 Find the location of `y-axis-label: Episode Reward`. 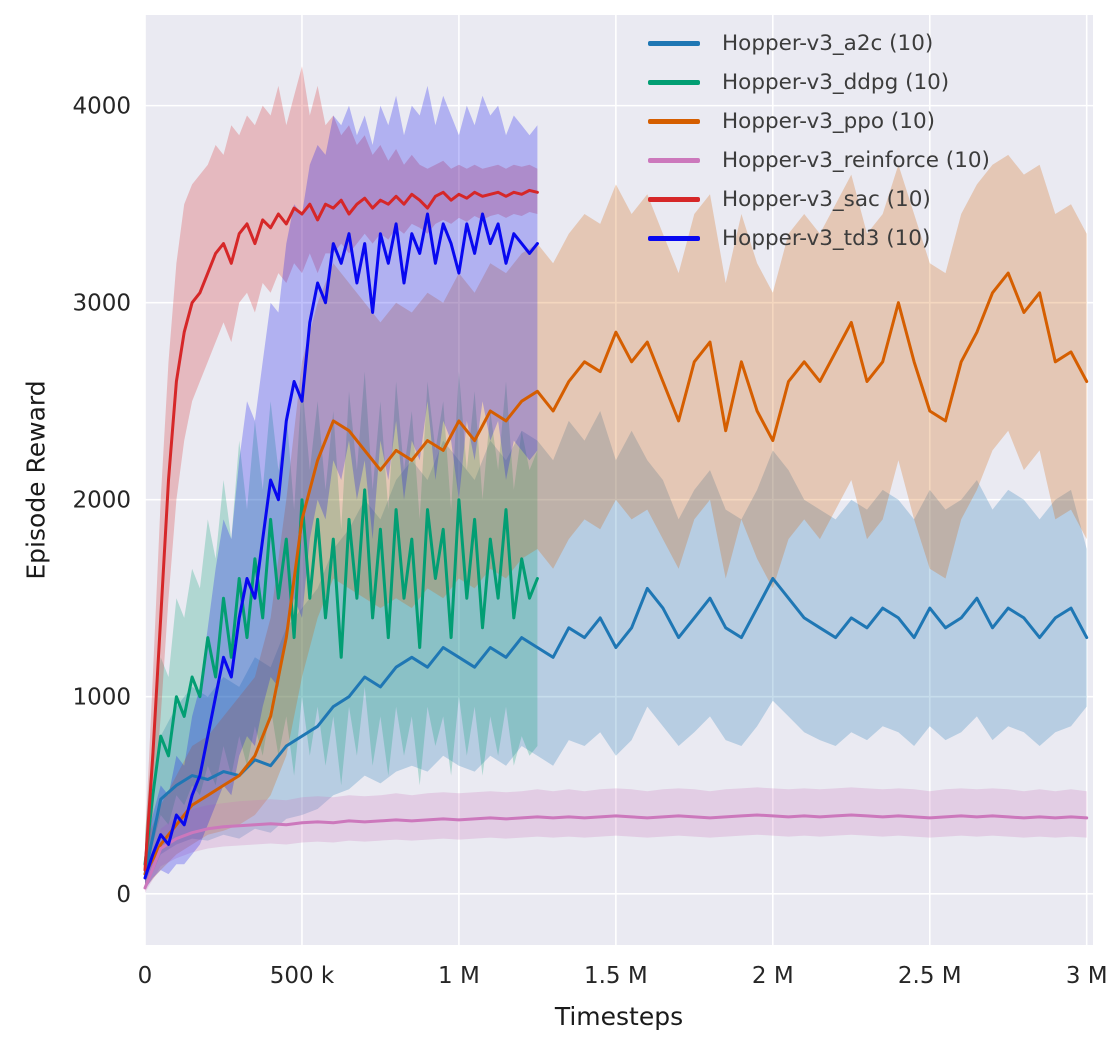

y-axis-label: Episode Reward is located at coordinates (36, 480).